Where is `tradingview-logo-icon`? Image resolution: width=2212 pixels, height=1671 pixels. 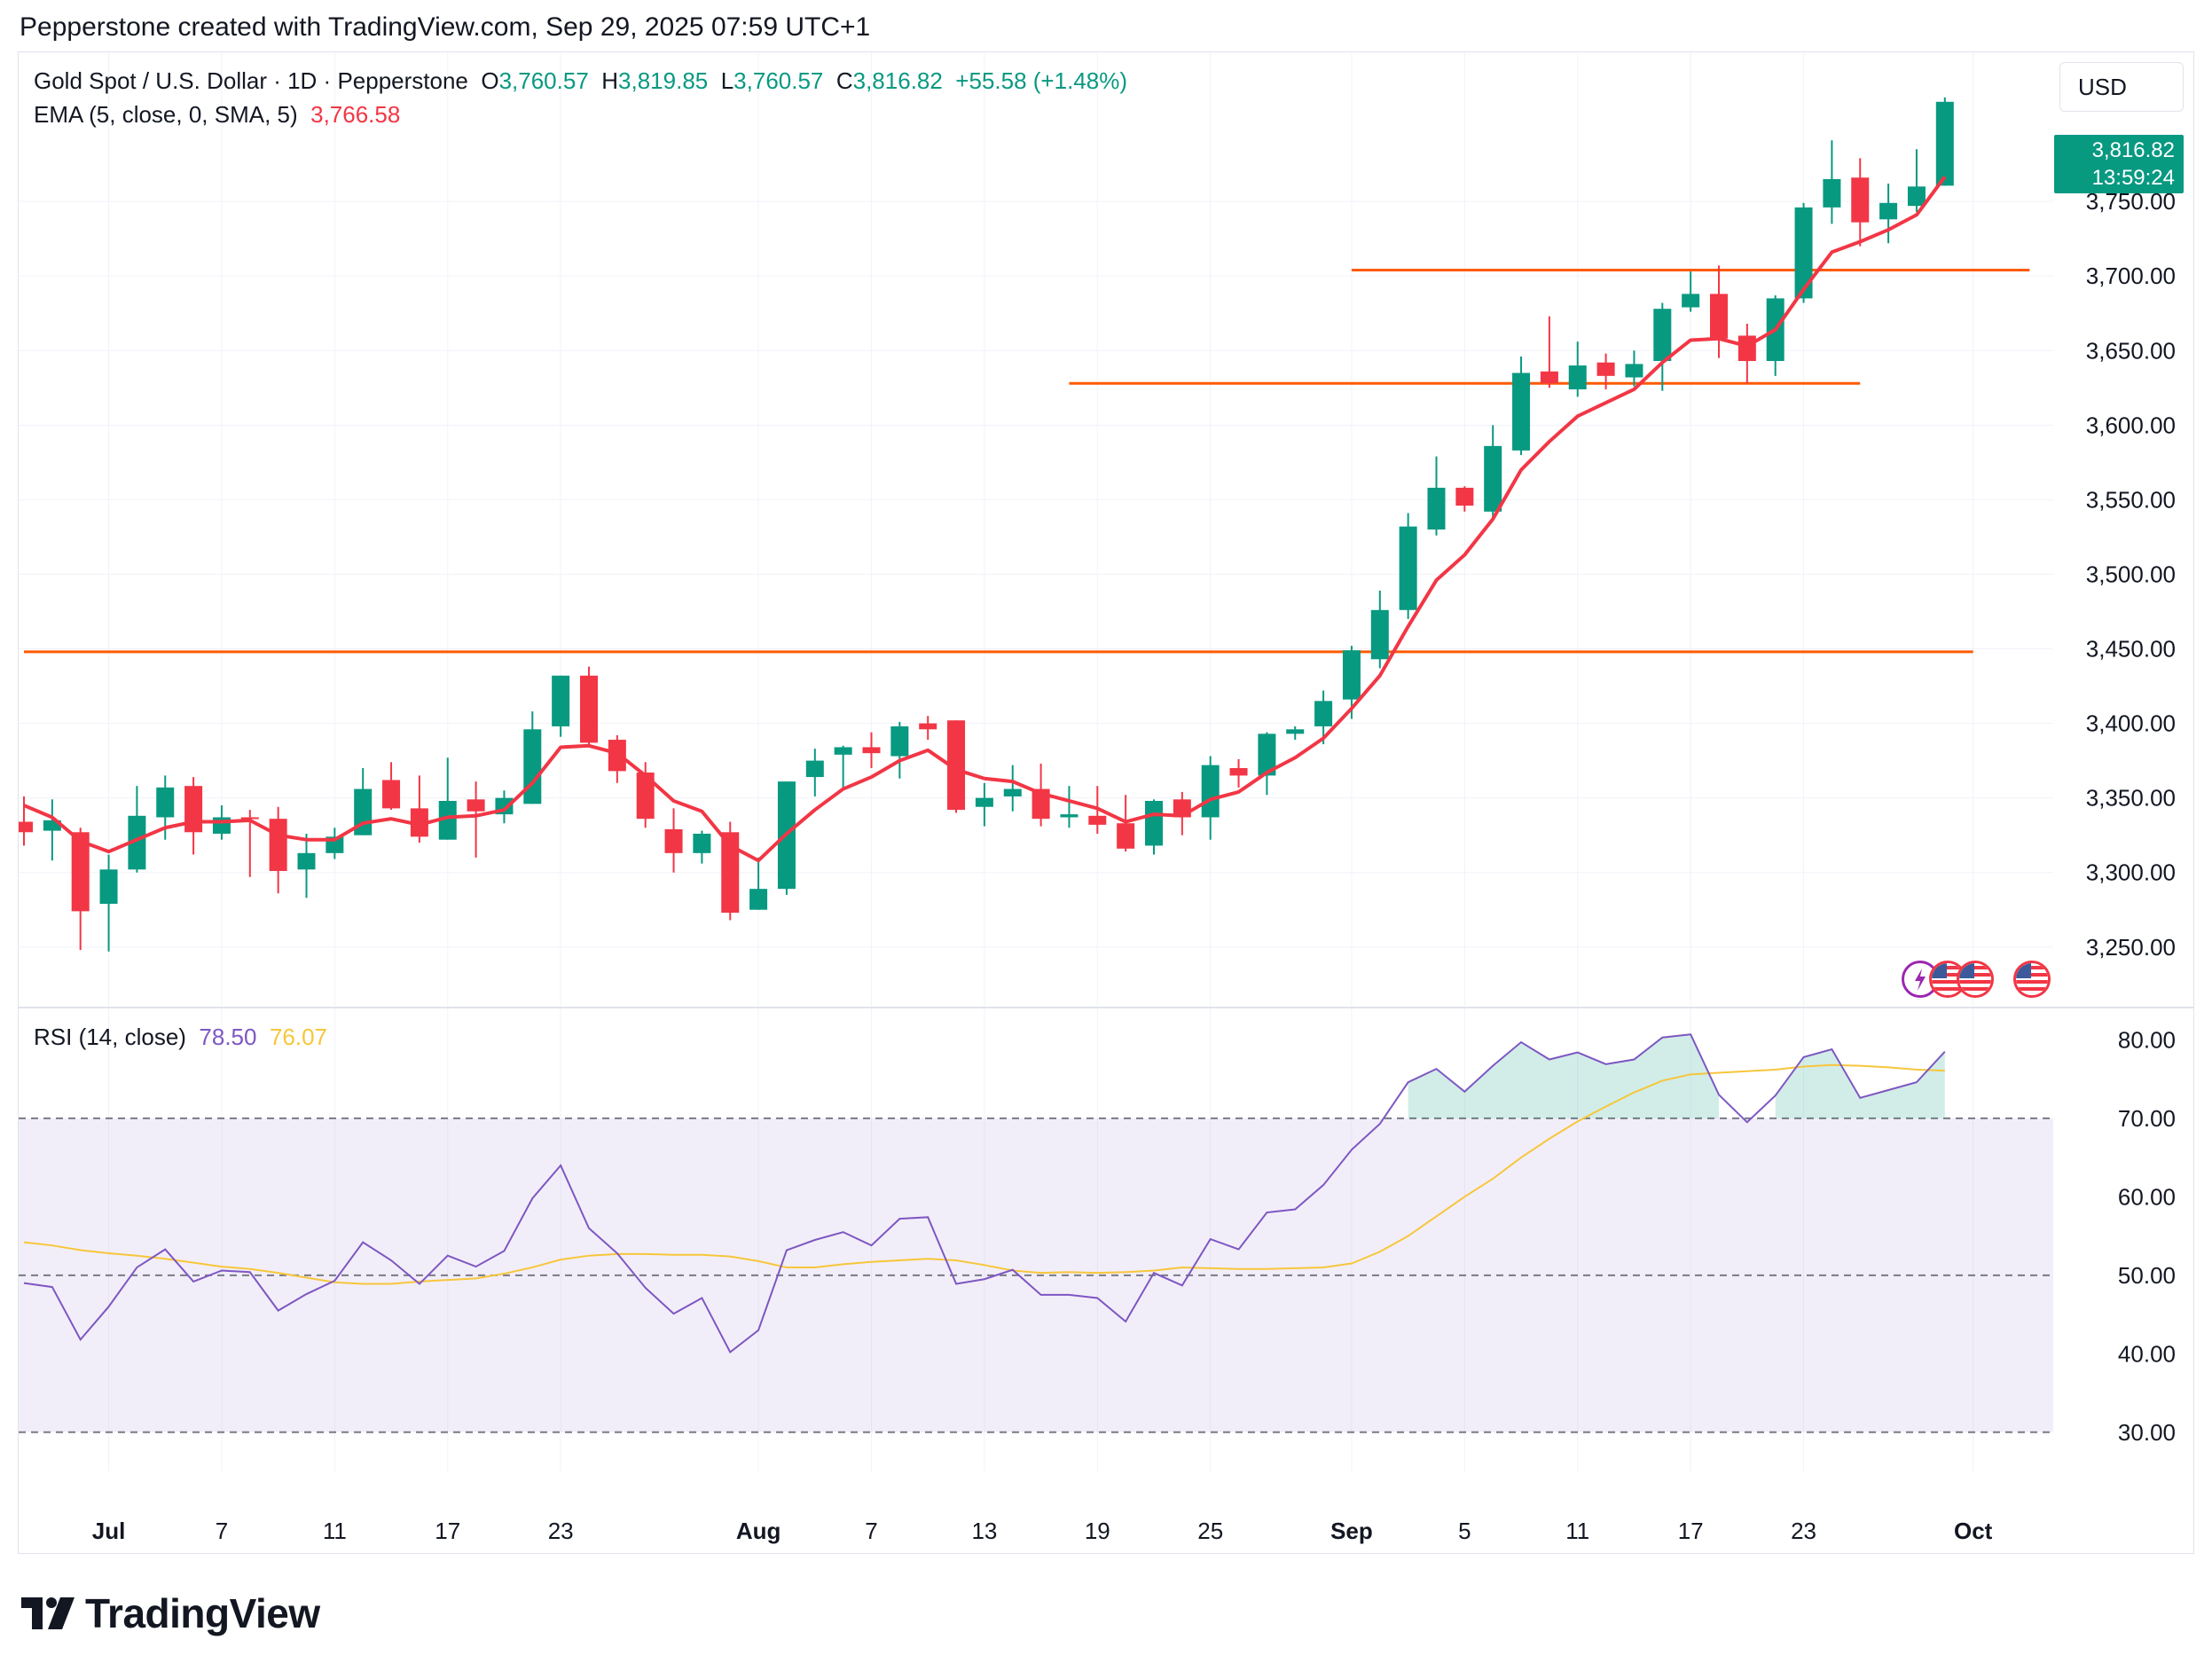 tradingview-logo-icon is located at coordinates (48, 1613).